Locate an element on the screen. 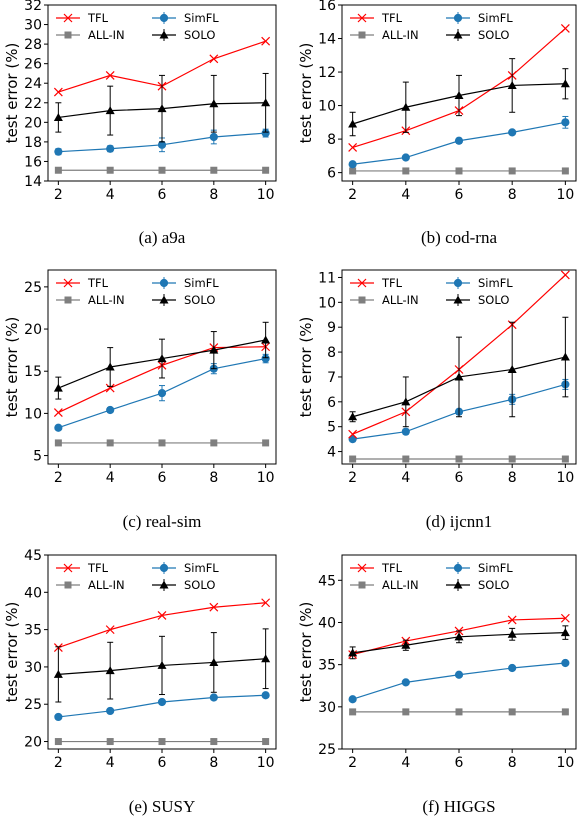  series-simfl is located at coordinates (459, 681).